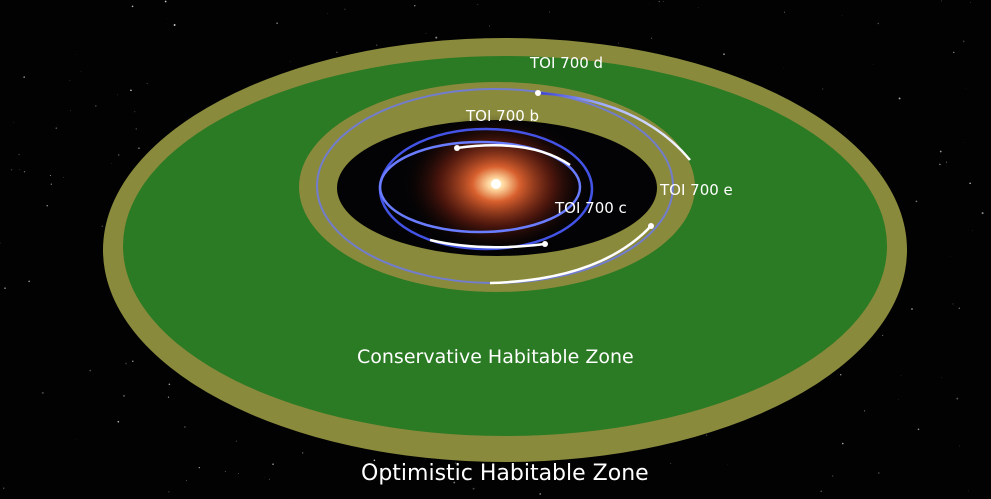  What do you see at coordinates (545, 244) in the screenshot?
I see `planet-c` at bounding box center [545, 244].